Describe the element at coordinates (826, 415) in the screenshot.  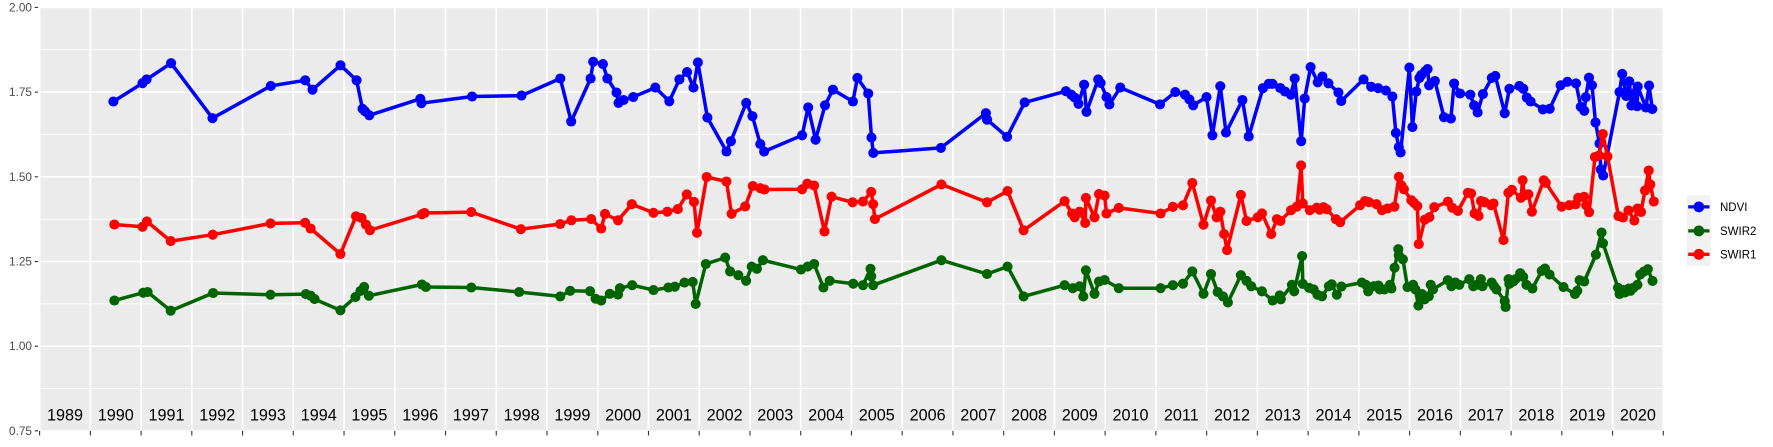
I see `svg-text: 2004` at that location.